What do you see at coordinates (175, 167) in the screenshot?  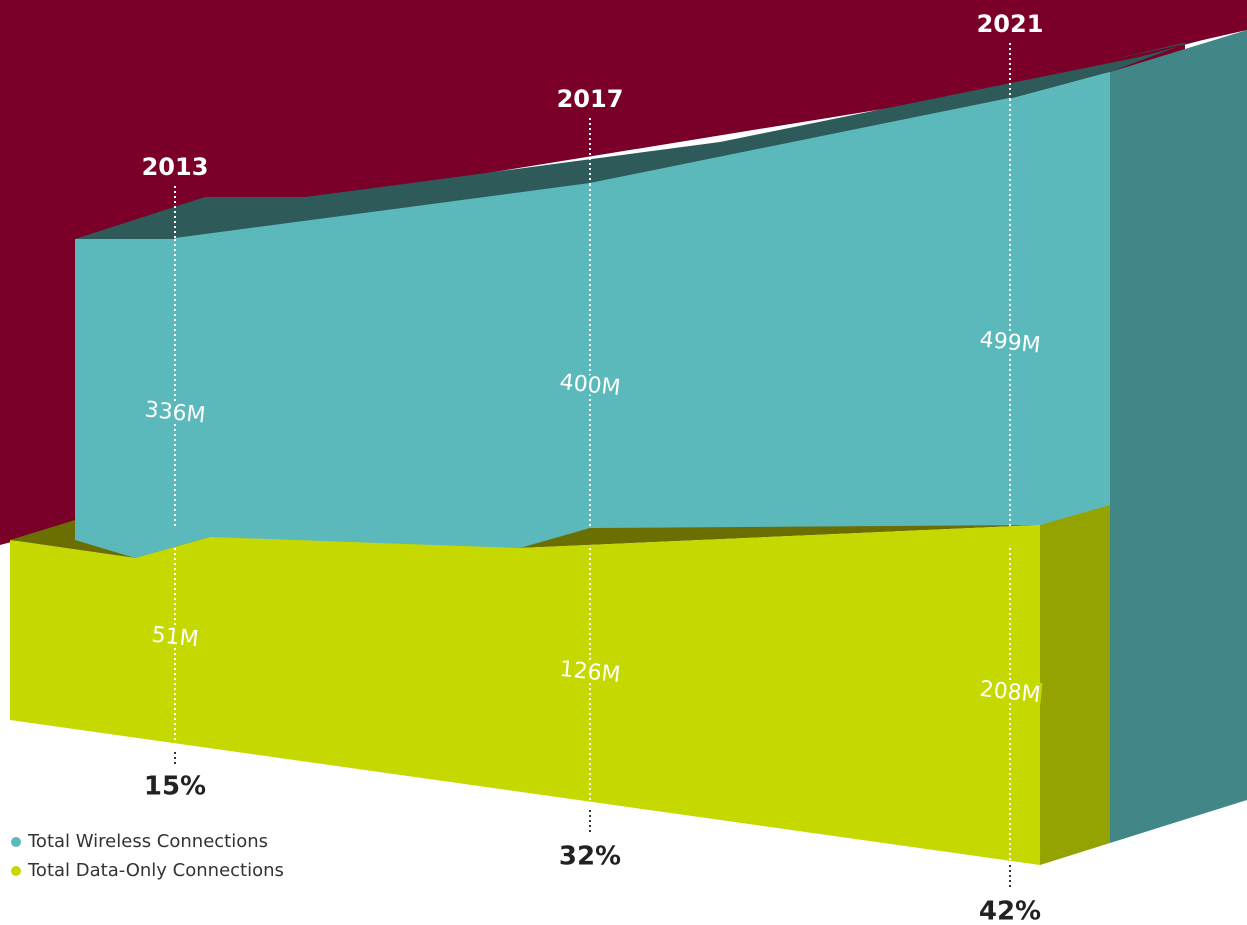 I see `year-label: 2013` at bounding box center [175, 167].